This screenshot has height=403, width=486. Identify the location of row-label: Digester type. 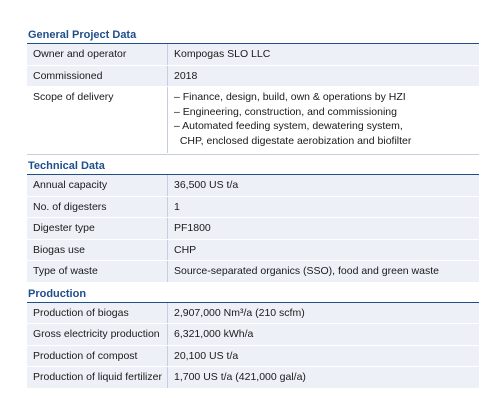
(64, 228).